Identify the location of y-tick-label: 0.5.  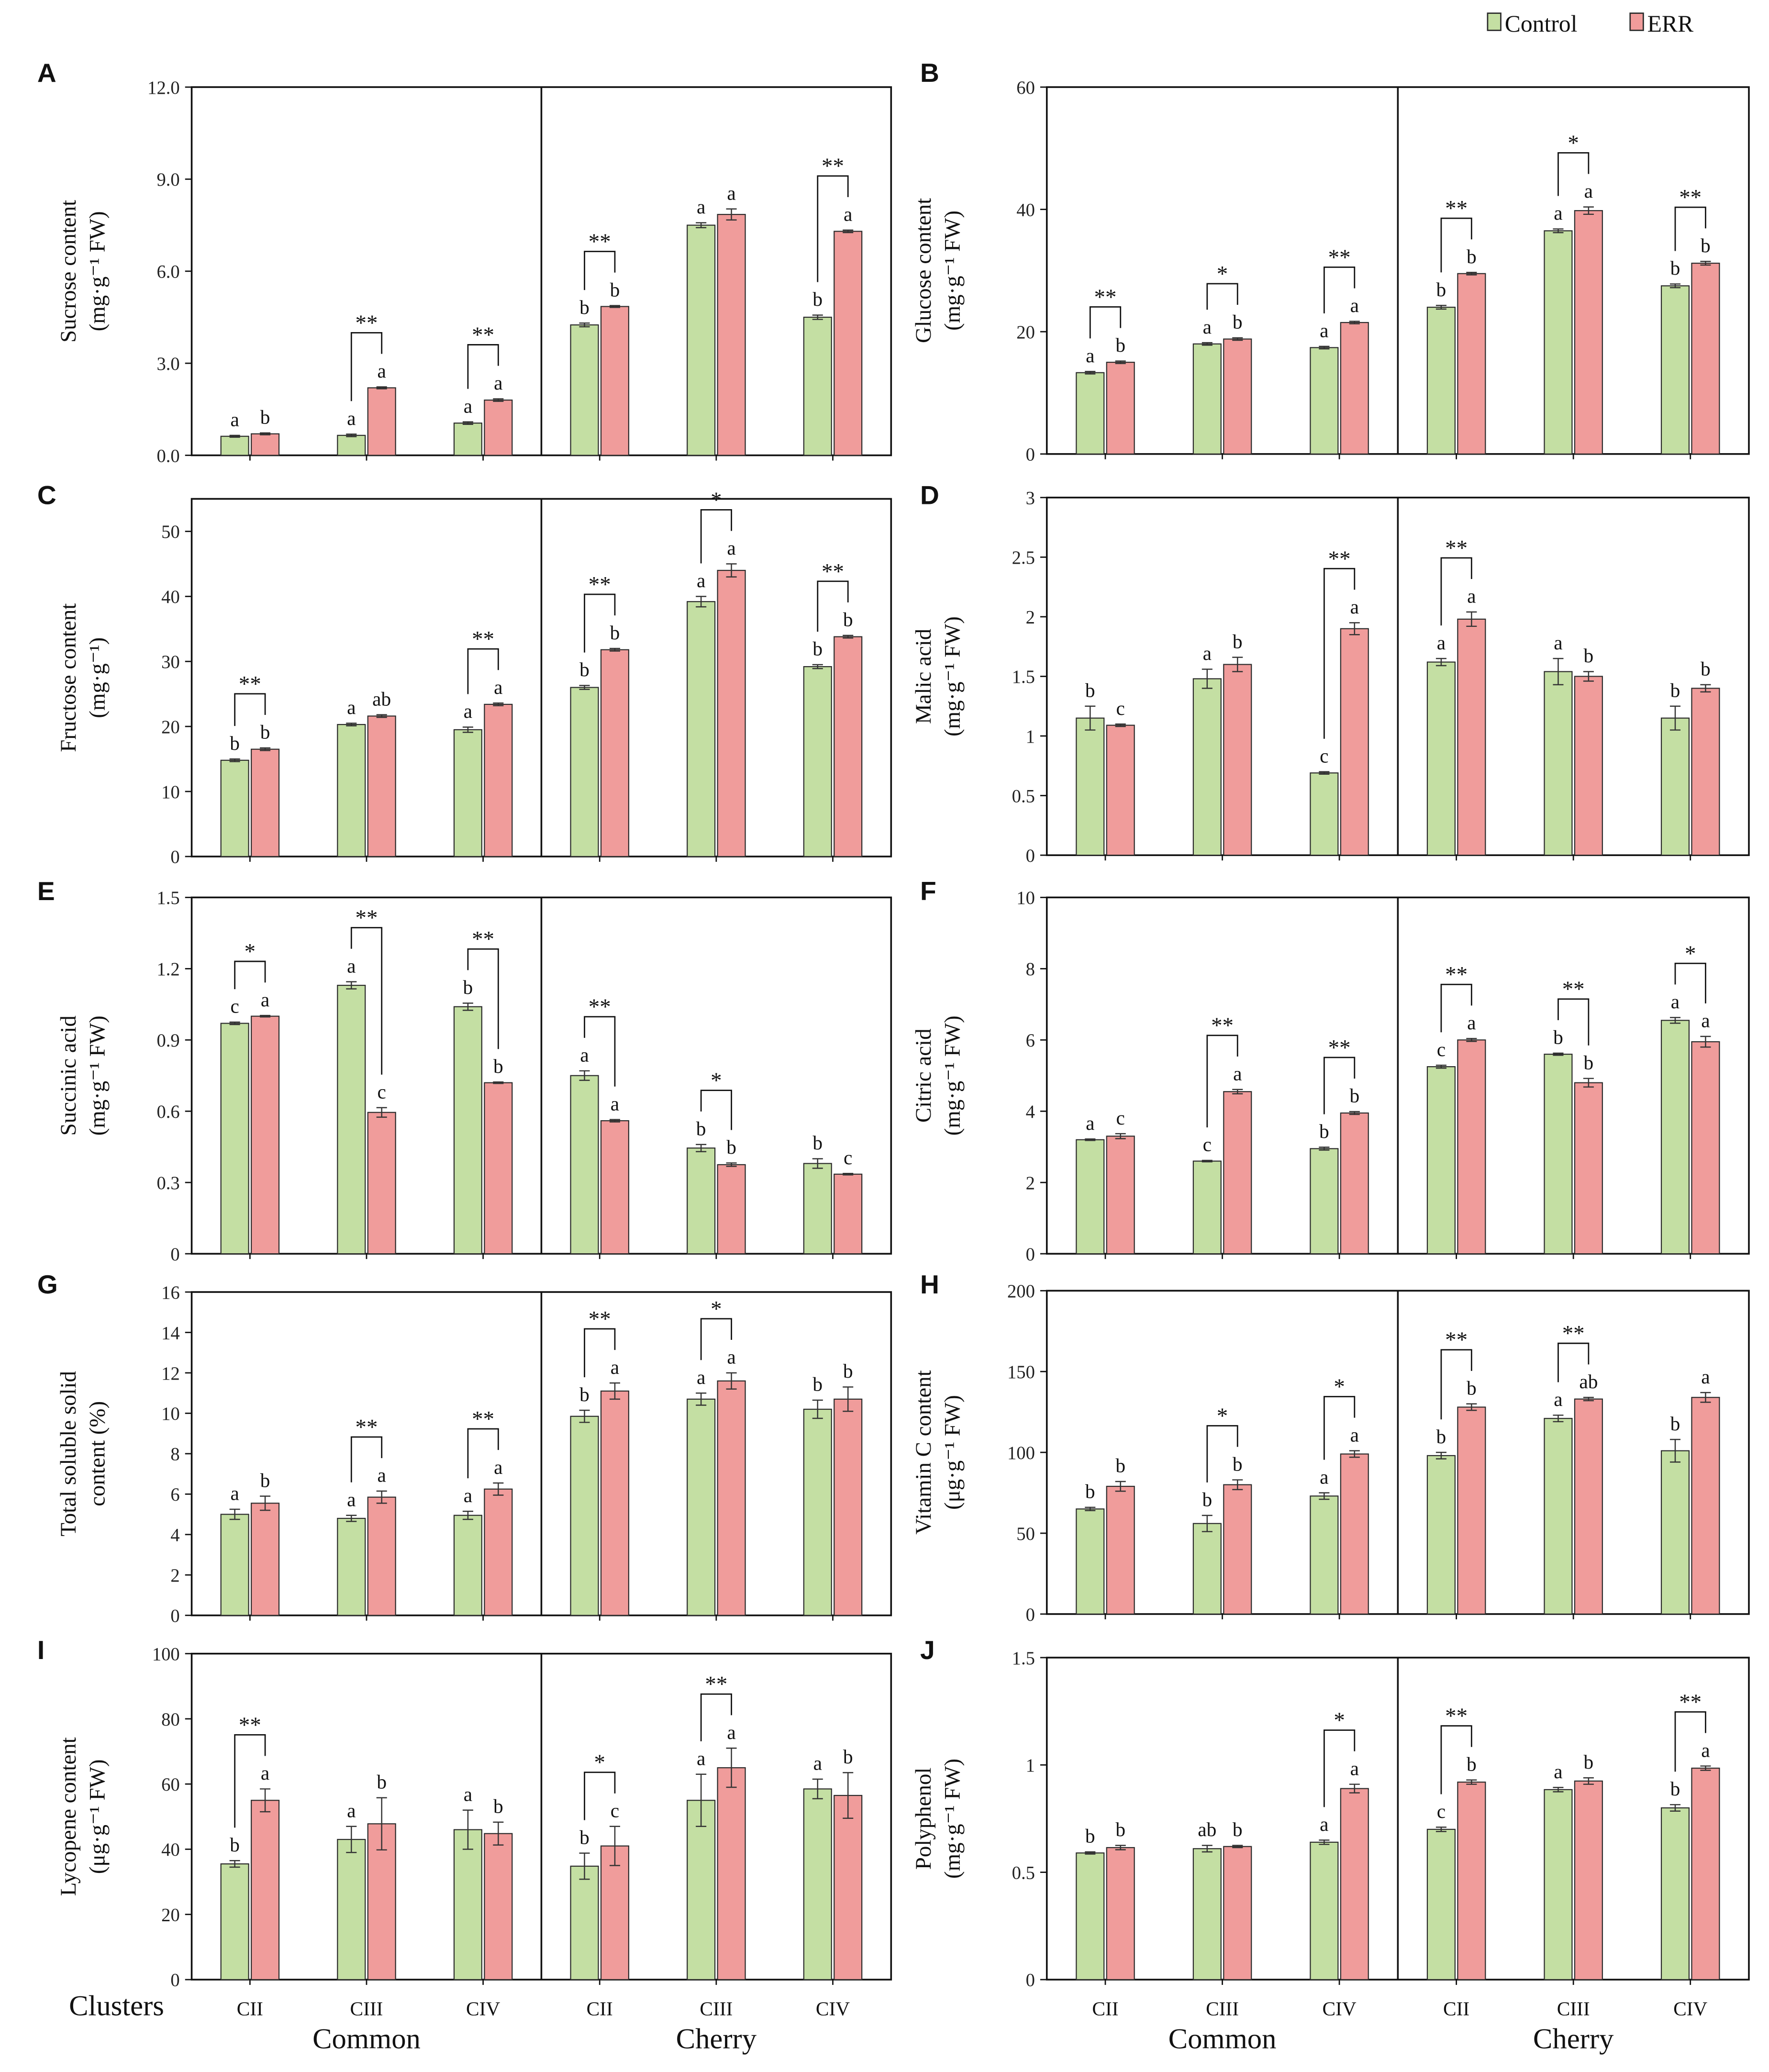
(1024, 796).